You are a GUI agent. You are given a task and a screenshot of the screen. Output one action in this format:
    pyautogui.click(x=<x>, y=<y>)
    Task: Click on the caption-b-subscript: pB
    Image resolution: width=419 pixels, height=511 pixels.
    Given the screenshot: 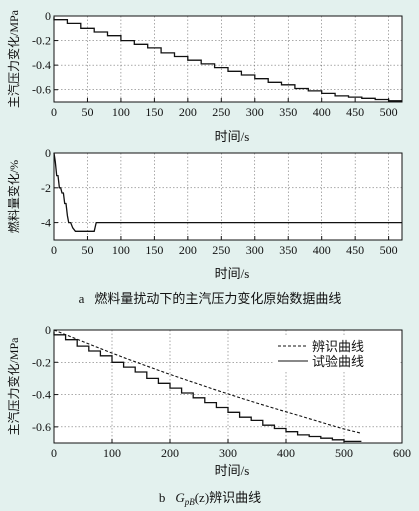 What is the action you would take?
    pyautogui.click(x=190, y=502)
    